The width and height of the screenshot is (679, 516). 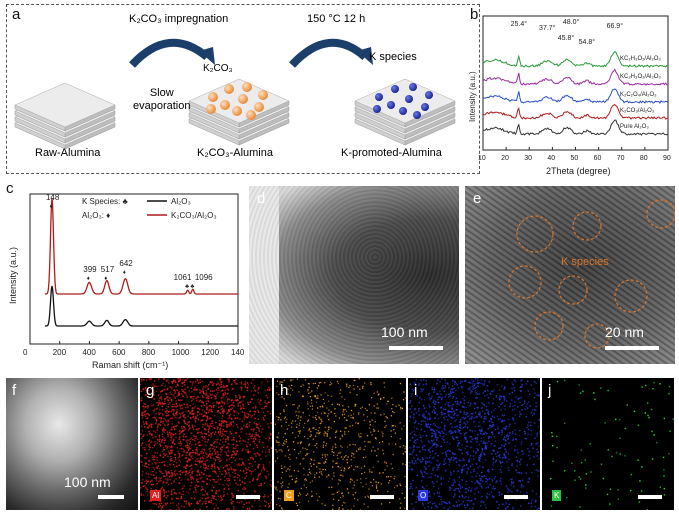 I want to click on step2-label: 150 °C 12 h, so click(x=336, y=19).